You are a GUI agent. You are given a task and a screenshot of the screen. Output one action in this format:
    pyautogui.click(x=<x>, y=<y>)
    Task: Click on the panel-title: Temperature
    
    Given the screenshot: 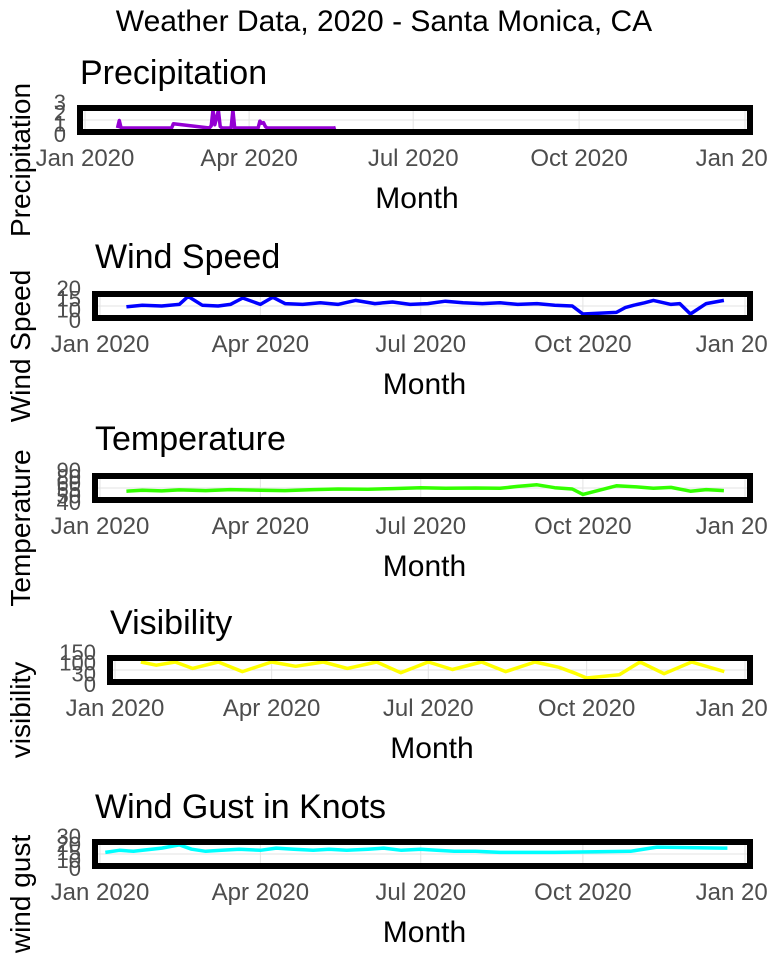 What is the action you would take?
    pyautogui.click(x=190, y=439)
    